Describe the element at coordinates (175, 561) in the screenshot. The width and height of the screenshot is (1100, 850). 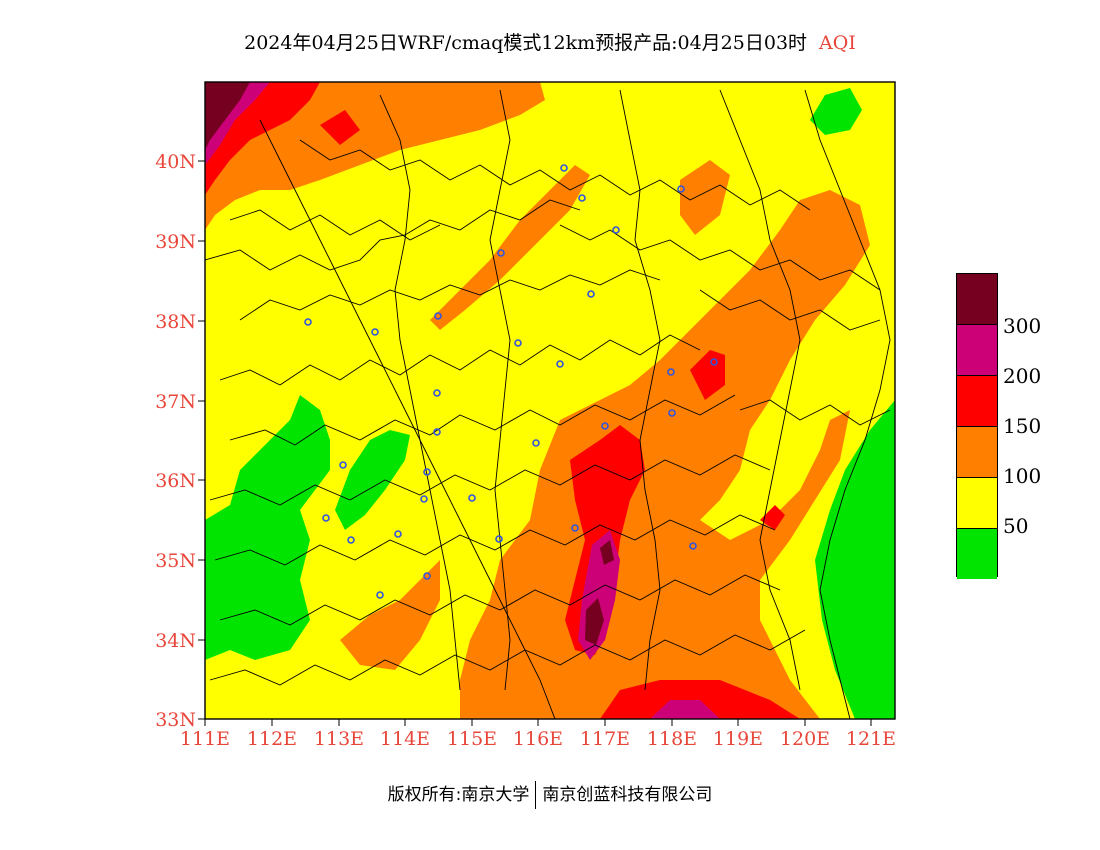
I see `lat-label: 35N` at that location.